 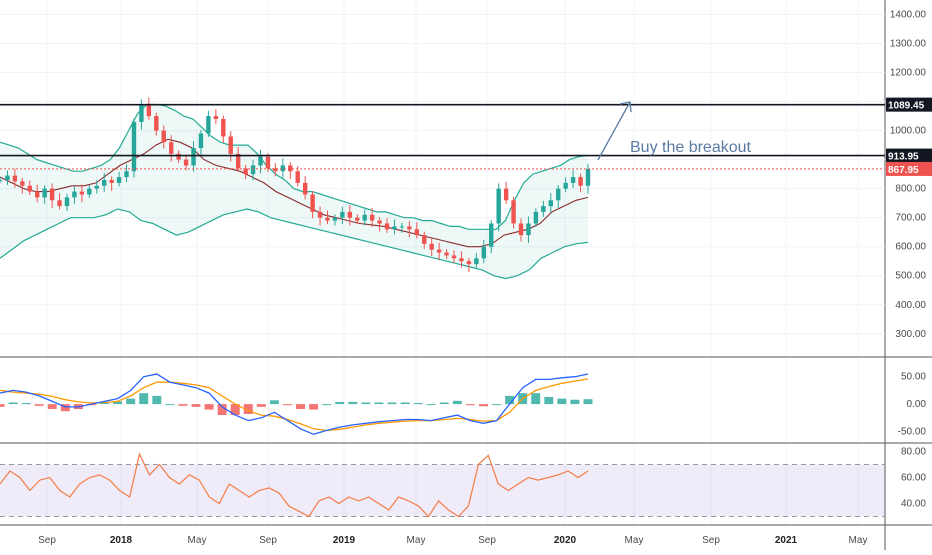 What do you see at coordinates (294, 404) in the screenshot?
I see `macd-line` at bounding box center [294, 404].